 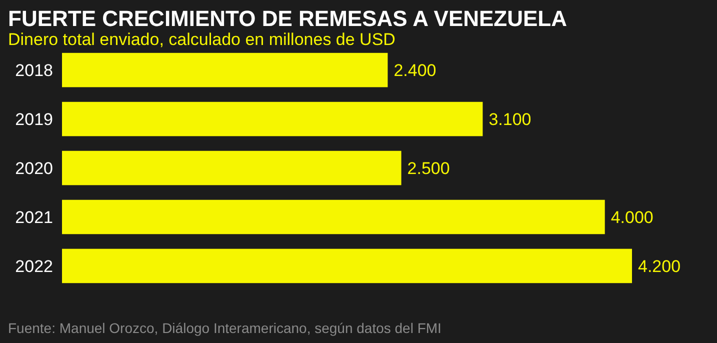 I want to click on data-label: 4.200, so click(x=659, y=266).